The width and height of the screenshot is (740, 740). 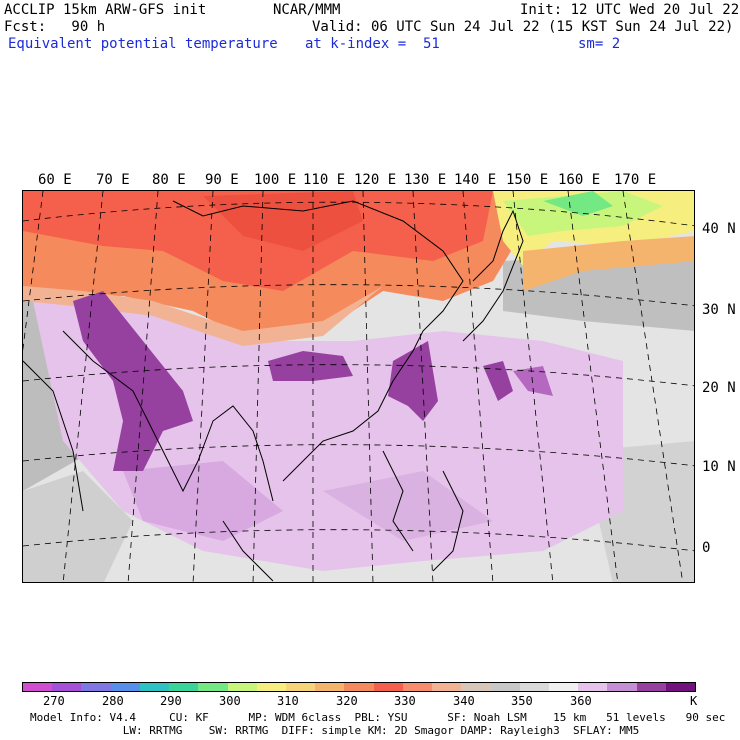 What do you see at coordinates (55, 27) in the screenshot?
I see `forecast-hour: Fcst: 90 h` at bounding box center [55, 27].